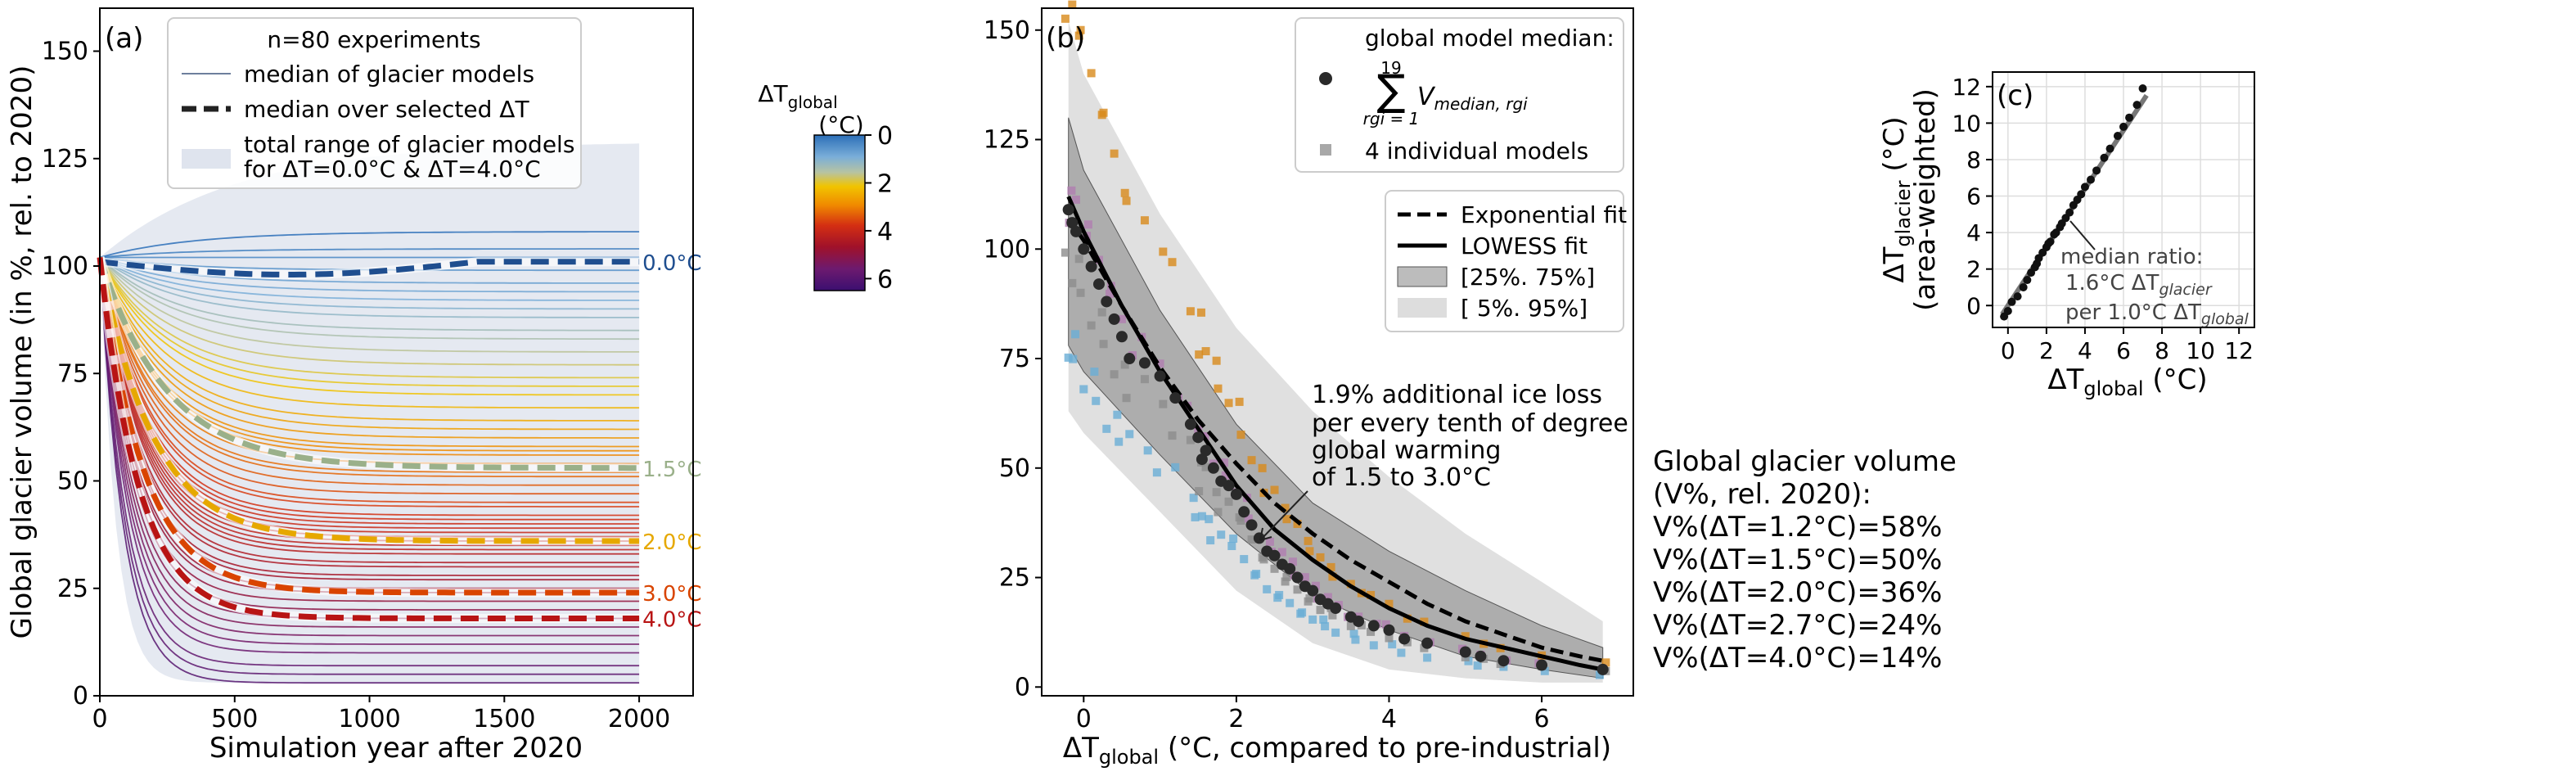 The image size is (2576, 776). Describe the element at coordinates (1544, 215) in the screenshot. I see `legend-fit-0: Exponential fit` at that location.